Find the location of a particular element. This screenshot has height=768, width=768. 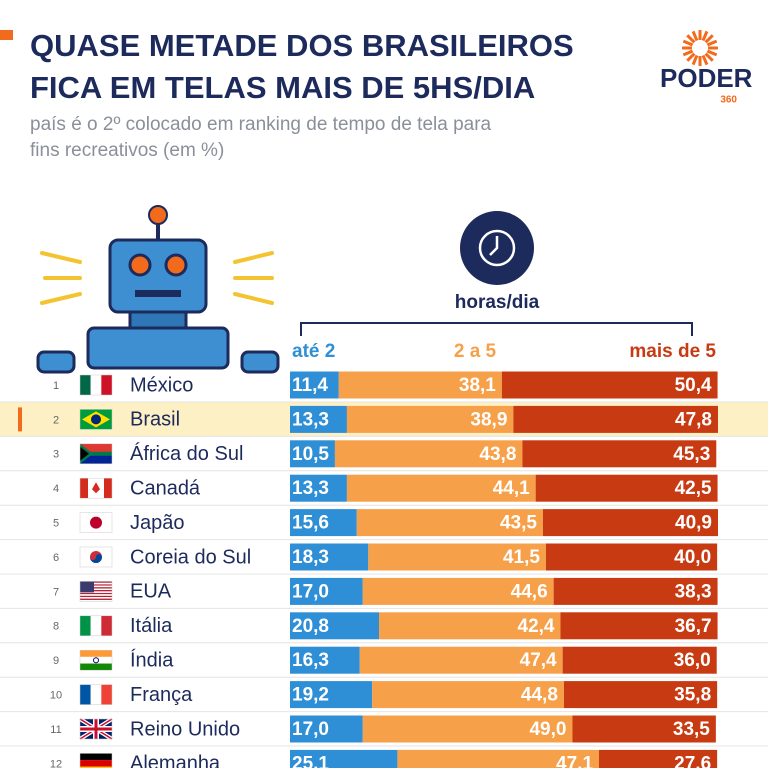

country-label: Japão is located at coordinates (157, 523).